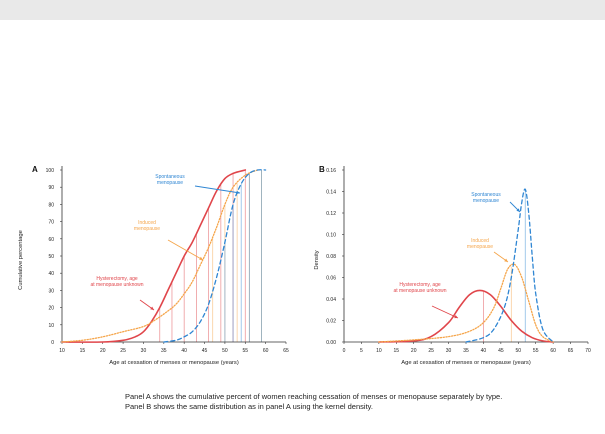 Image resolution: width=605 pixels, height=434 pixels. I want to click on x-tick-label-b-12: 60, so click(553, 351).